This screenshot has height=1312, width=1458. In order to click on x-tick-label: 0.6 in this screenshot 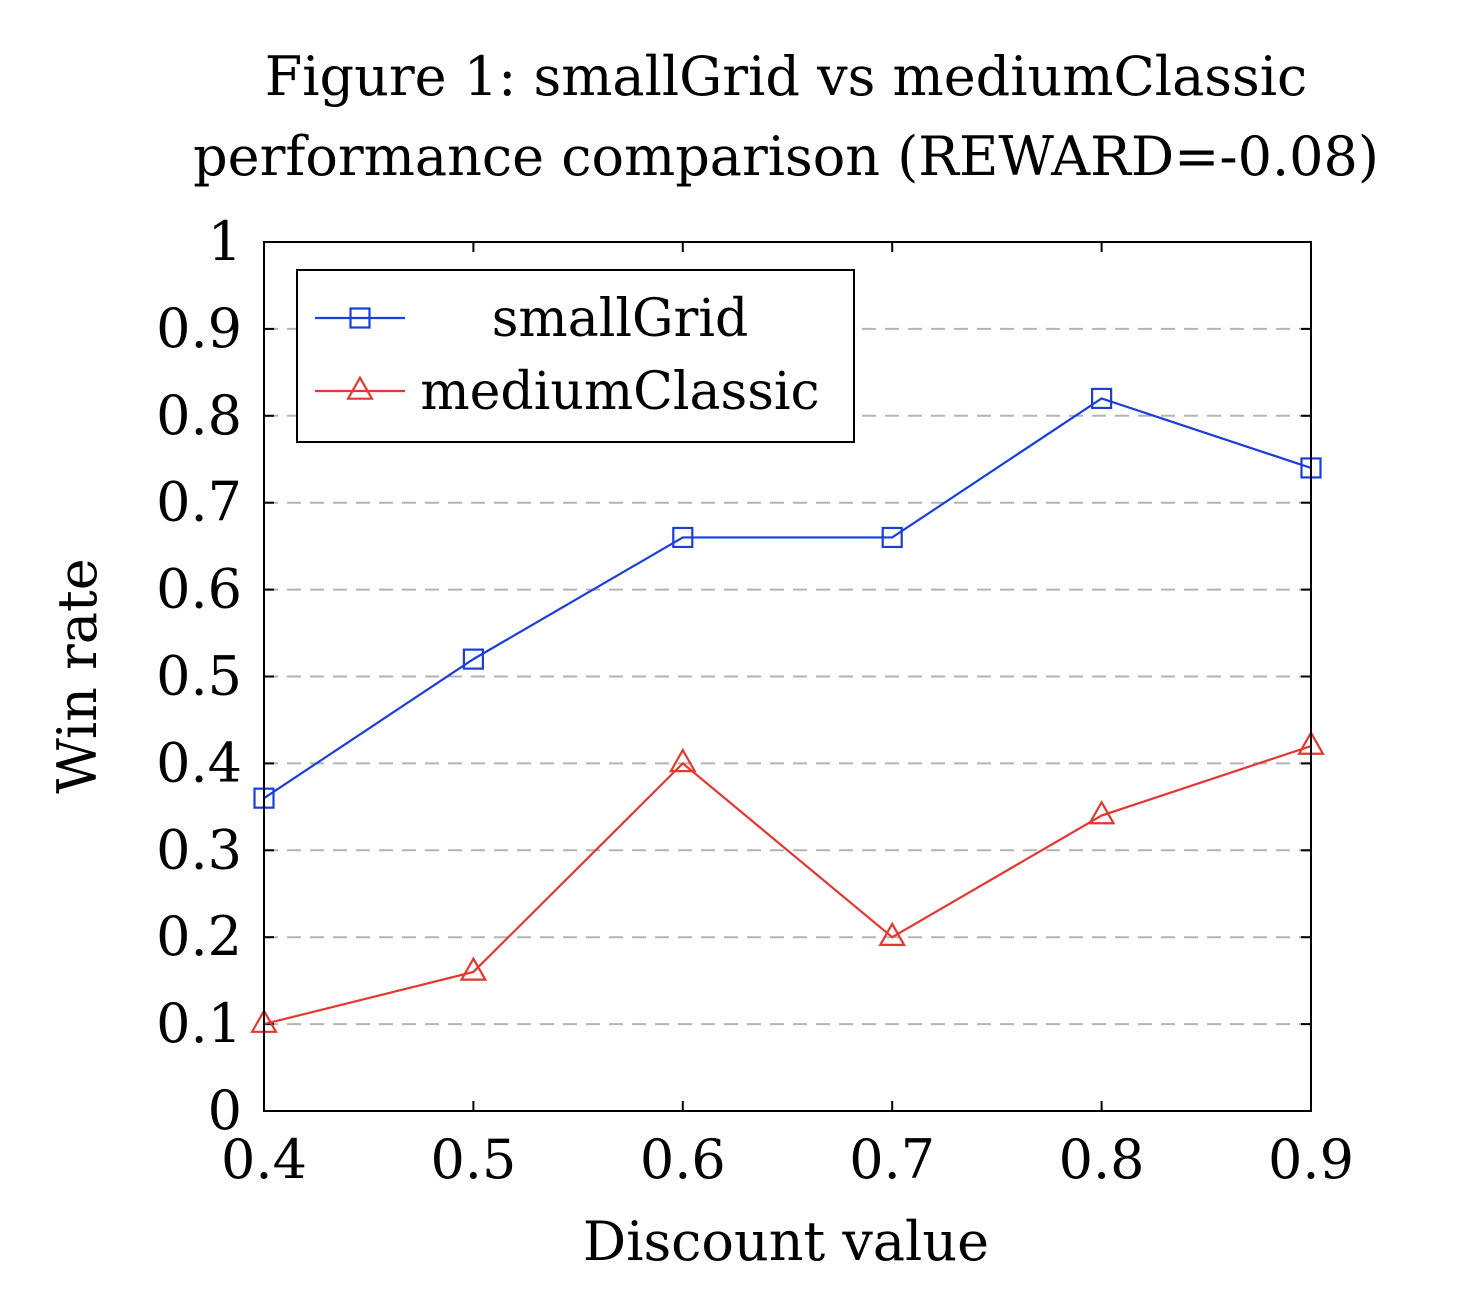, I will do `click(683, 1159)`.